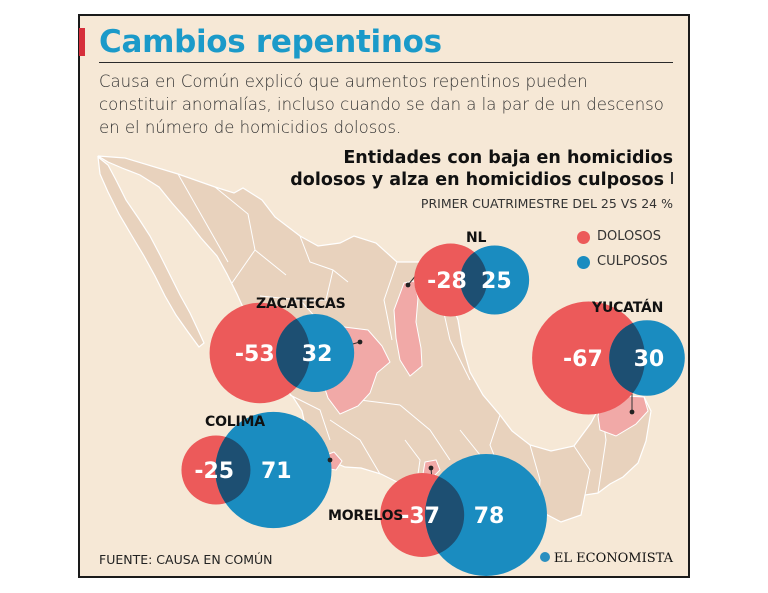 The image size is (768, 593). I want to click on source-note: FUENTE: CAUSA EN COMÚN, so click(186, 559).